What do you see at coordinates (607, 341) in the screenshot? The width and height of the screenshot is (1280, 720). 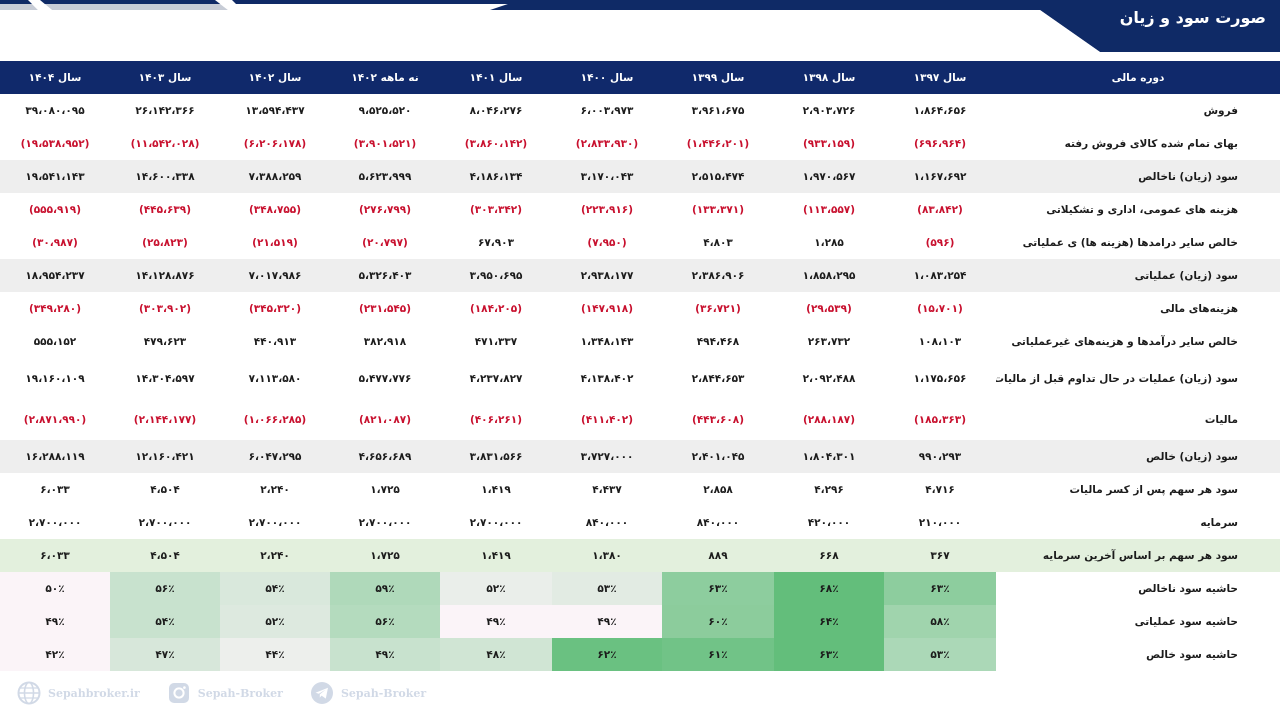 I see `value-cell: ۱،۳۴۸،۱۴۳` at bounding box center [607, 341].